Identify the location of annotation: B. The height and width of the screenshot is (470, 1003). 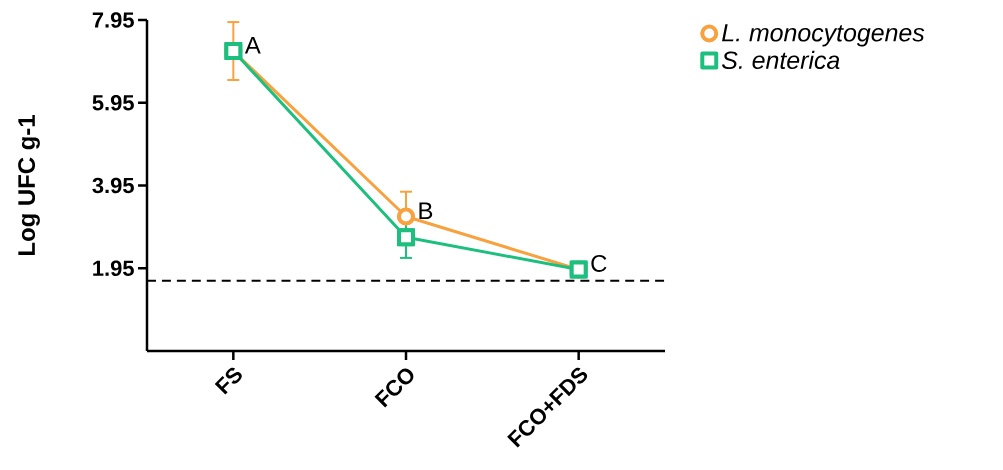
(426, 210).